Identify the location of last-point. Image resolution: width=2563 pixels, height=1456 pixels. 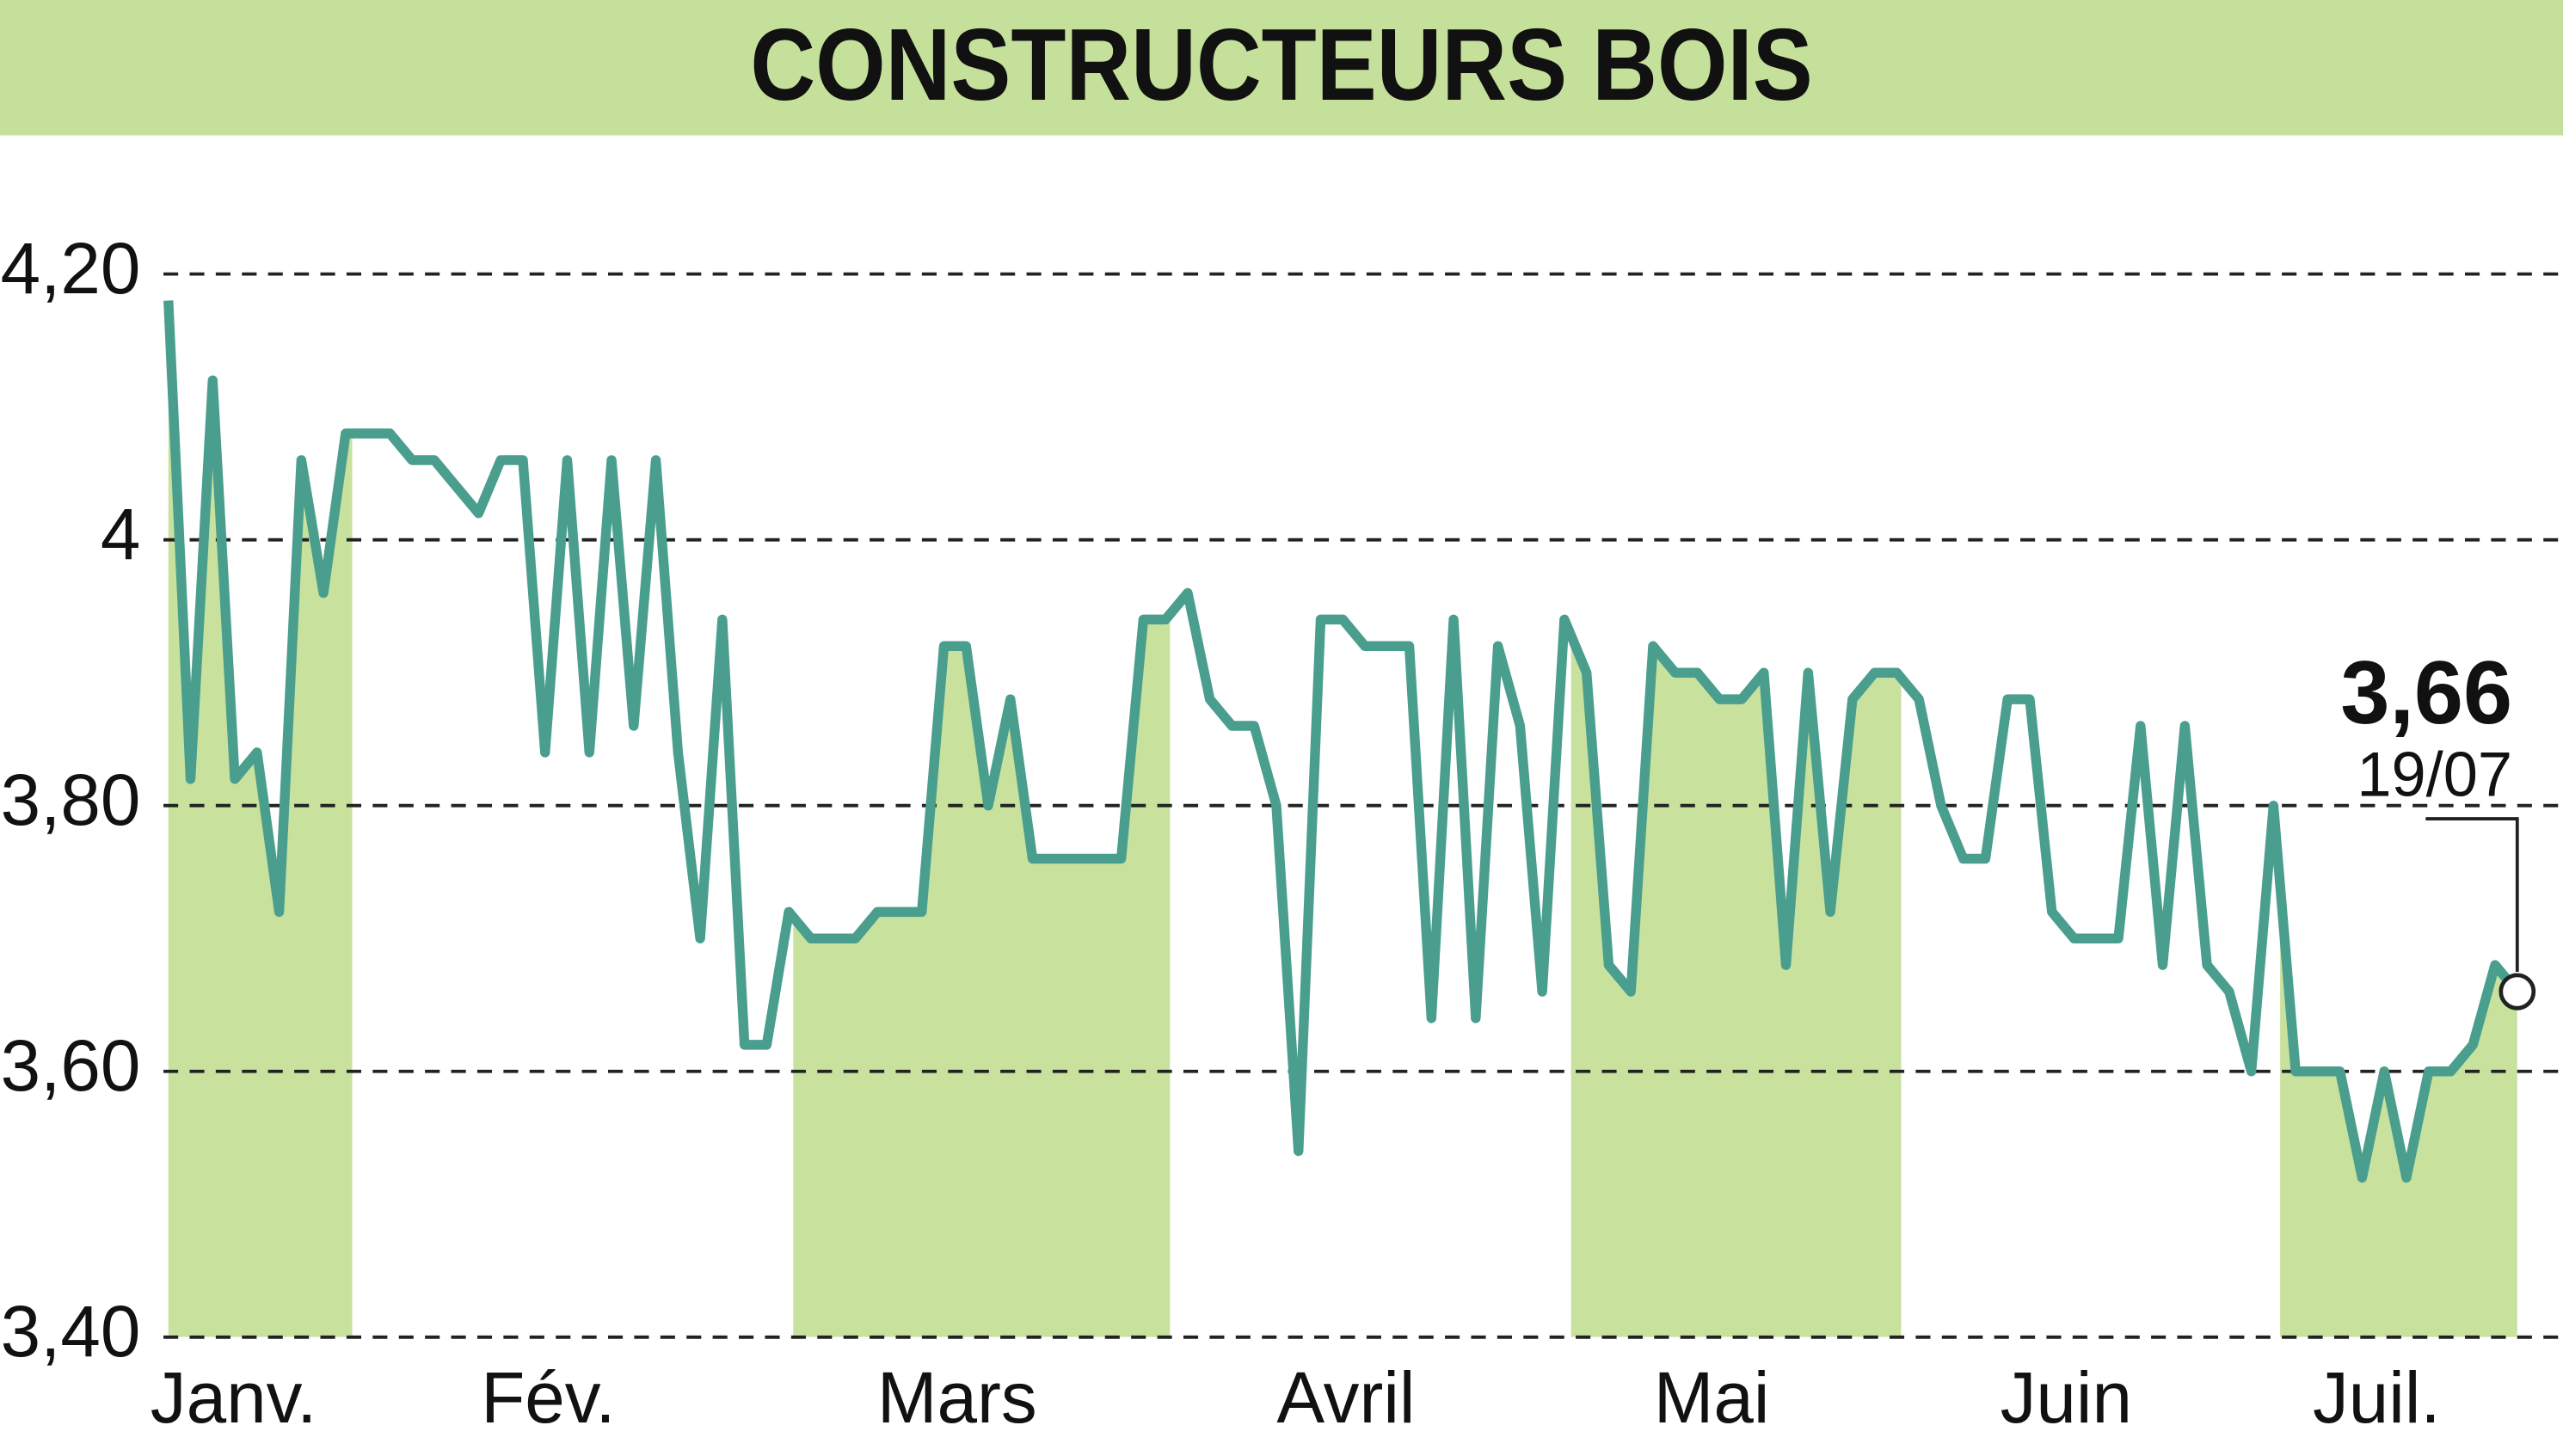
(2517, 992).